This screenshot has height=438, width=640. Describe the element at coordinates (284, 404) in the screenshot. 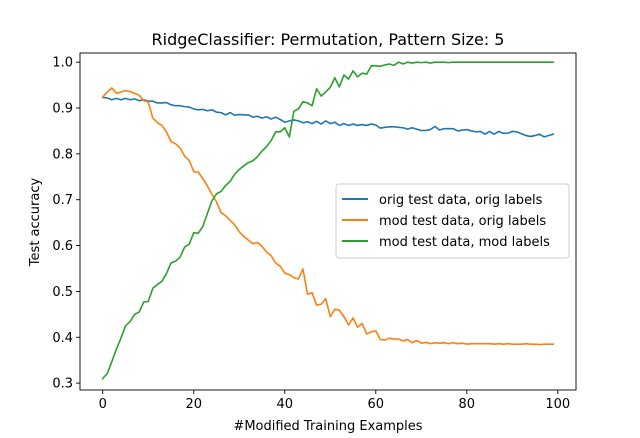

I see `x-tick-label: 40` at that location.